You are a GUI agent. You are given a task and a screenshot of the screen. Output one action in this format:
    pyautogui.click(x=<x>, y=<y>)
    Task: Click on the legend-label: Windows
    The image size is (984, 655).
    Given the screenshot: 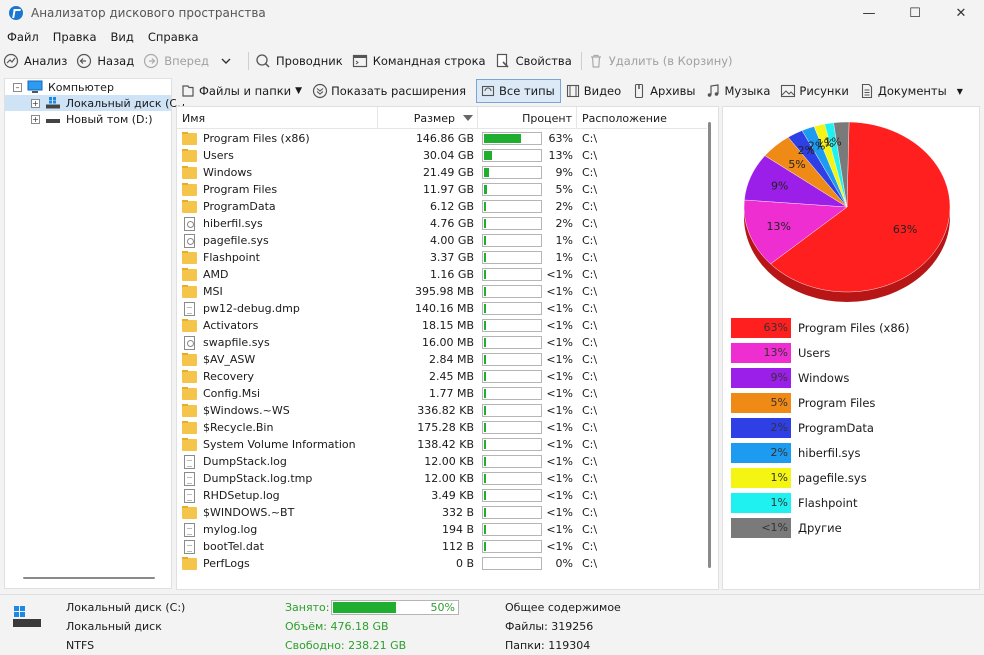 What is the action you would take?
    pyautogui.click(x=824, y=377)
    